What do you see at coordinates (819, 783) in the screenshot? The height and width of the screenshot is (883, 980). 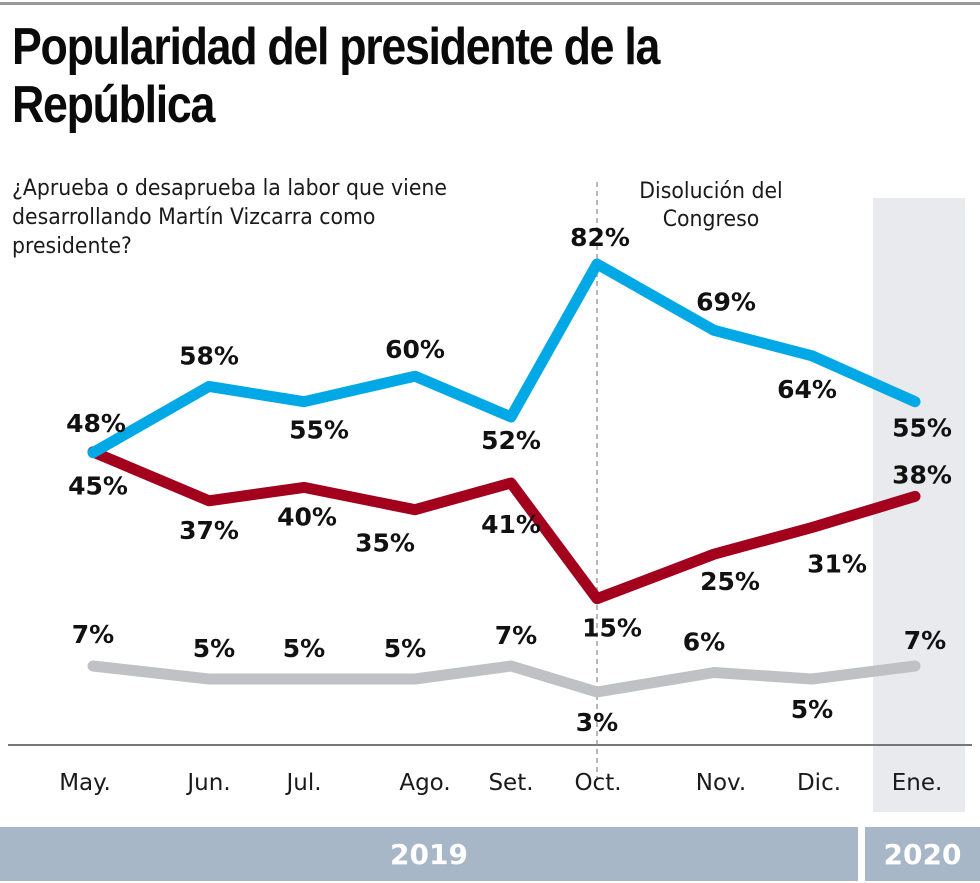 I see `x-tick-label: Dic.` at bounding box center [819, 783].